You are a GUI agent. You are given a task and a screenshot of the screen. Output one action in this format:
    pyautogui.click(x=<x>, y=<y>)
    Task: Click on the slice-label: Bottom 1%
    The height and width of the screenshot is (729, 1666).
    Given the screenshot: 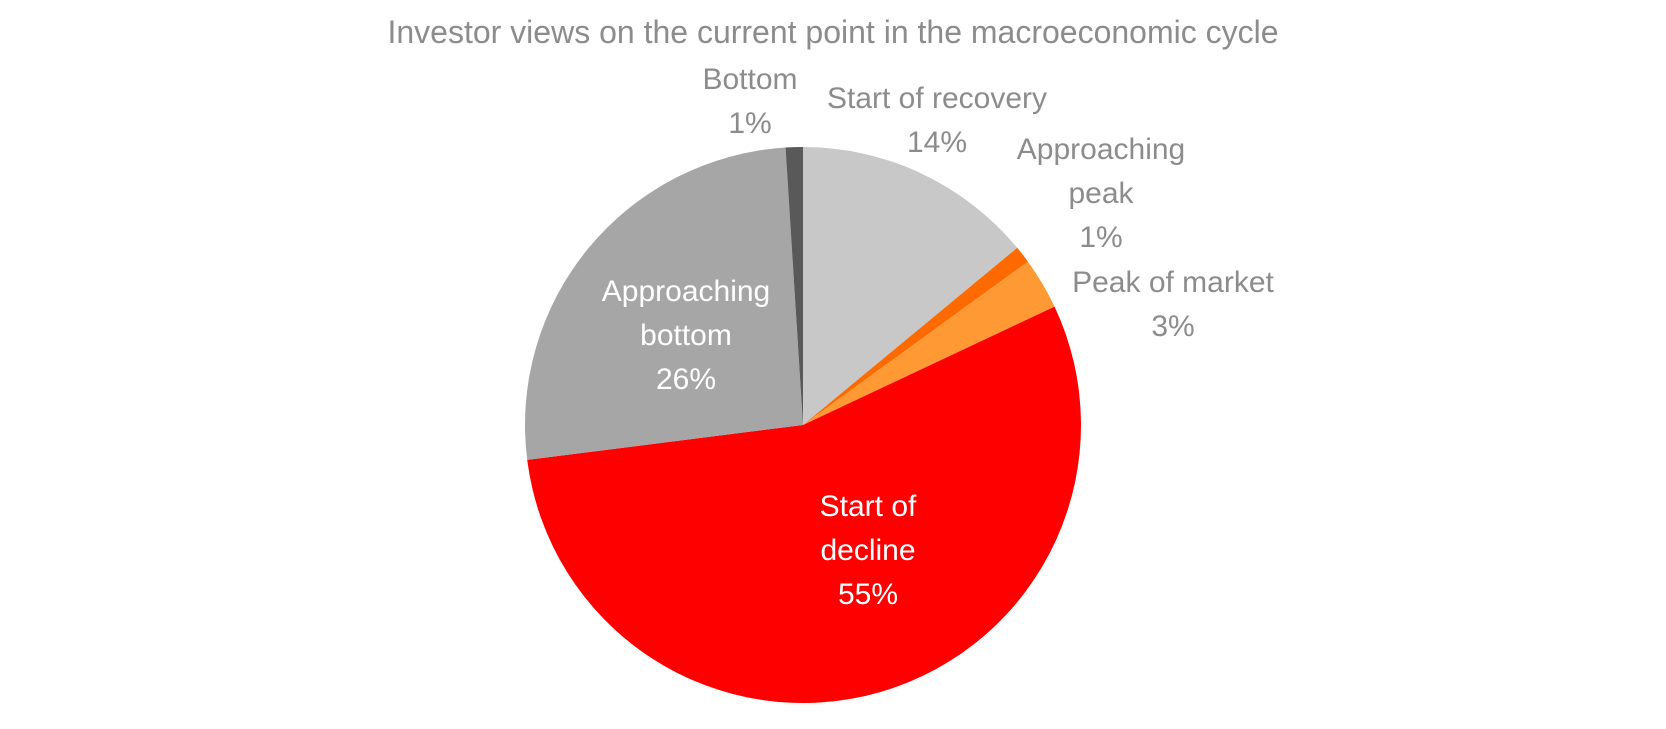 What is the action you would take?
    pyautogui.click(x=749, y=101)
    